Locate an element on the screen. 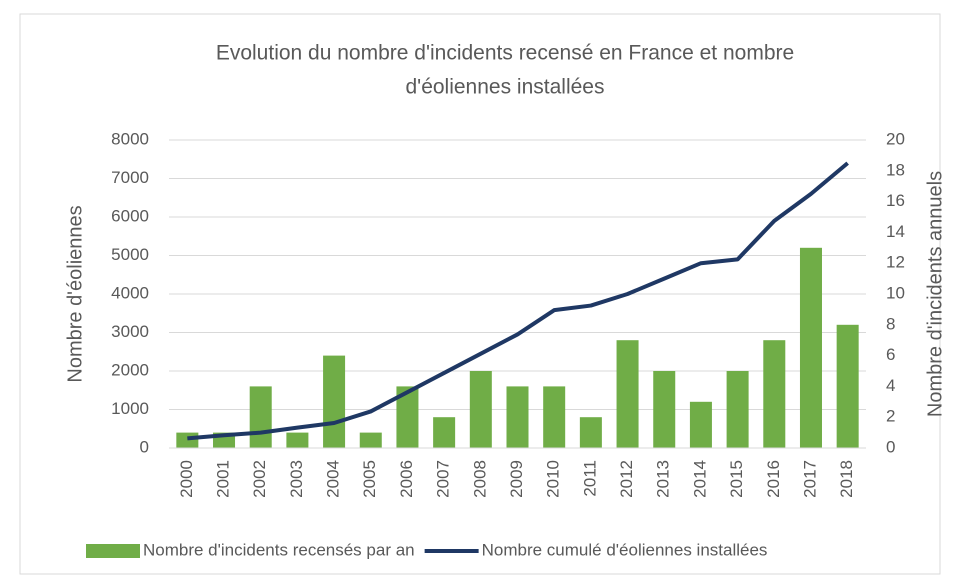 The width and height of the screenshot is (954, 585). y-tick-label: 0 is located at coordinates (144, 446).